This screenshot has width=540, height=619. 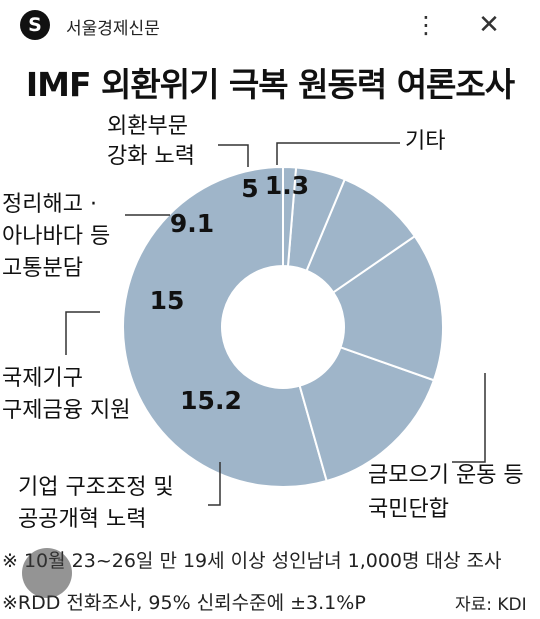 What do you see at coordinates (147, 126) in the screenshot?
I see `category-label: 외환부문` at bounding box center [147, 126].